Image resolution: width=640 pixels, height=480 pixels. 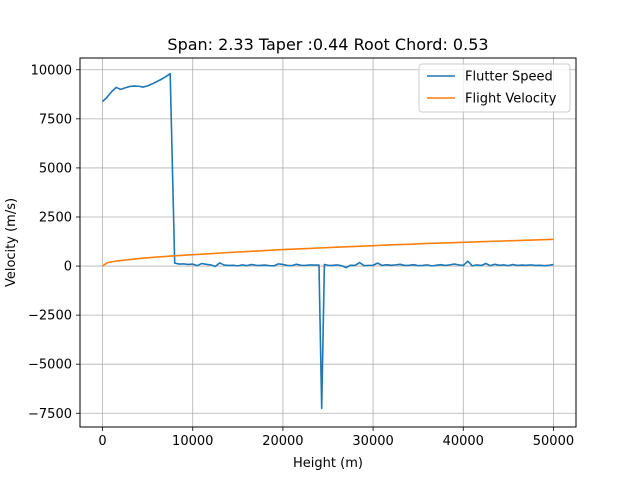 I want to click on y-tick-label: 7500, so click(x=55, y=119).